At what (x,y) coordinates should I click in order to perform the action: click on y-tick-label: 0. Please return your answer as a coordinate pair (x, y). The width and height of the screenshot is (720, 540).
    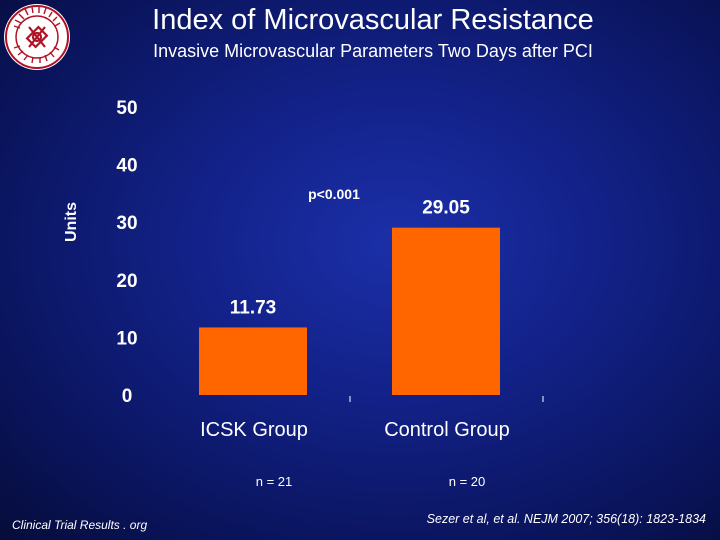
    Looking at the image, I should click on (127, 396).